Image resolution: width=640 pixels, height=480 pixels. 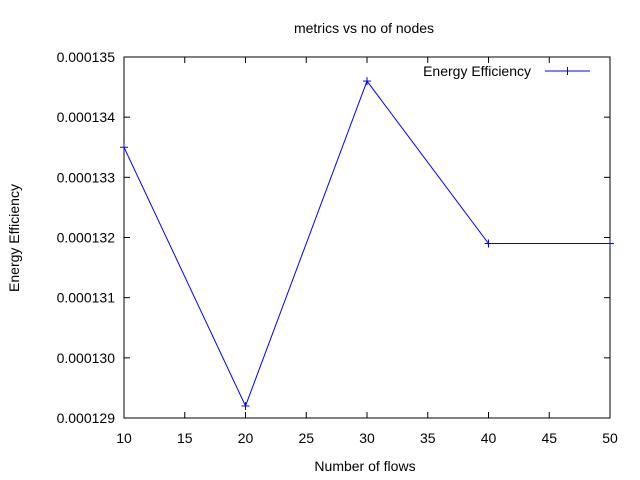 I want to click on legend: Energy Efficiency, so click(x=506, y=71).